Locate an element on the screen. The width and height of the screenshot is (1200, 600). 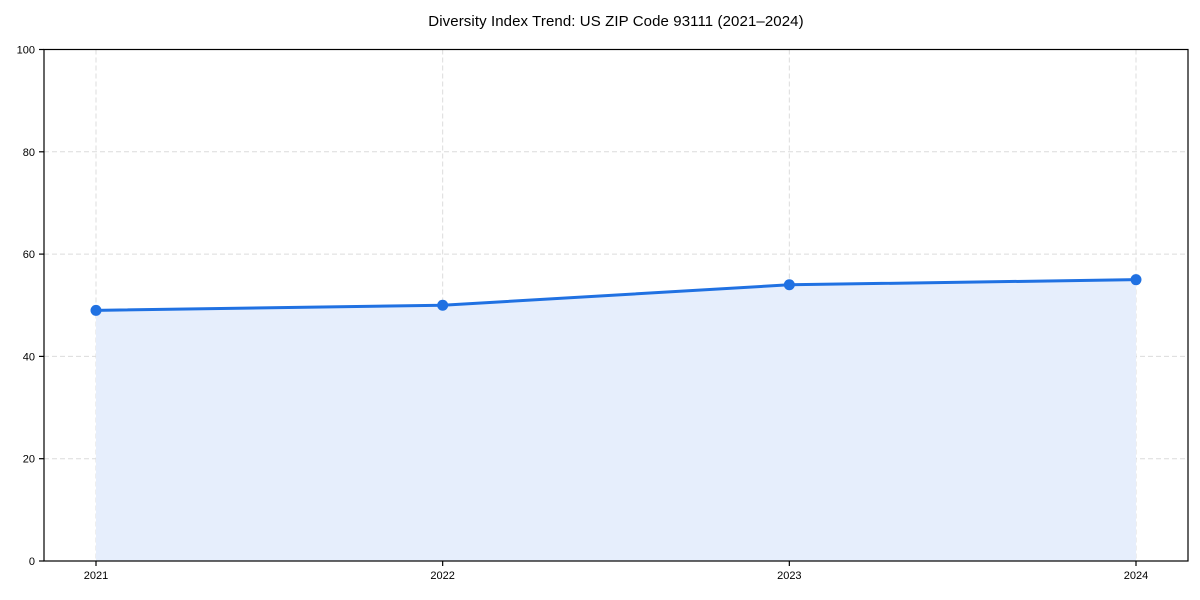
y-tick-label: 20 is located at coordinates (29, 460).